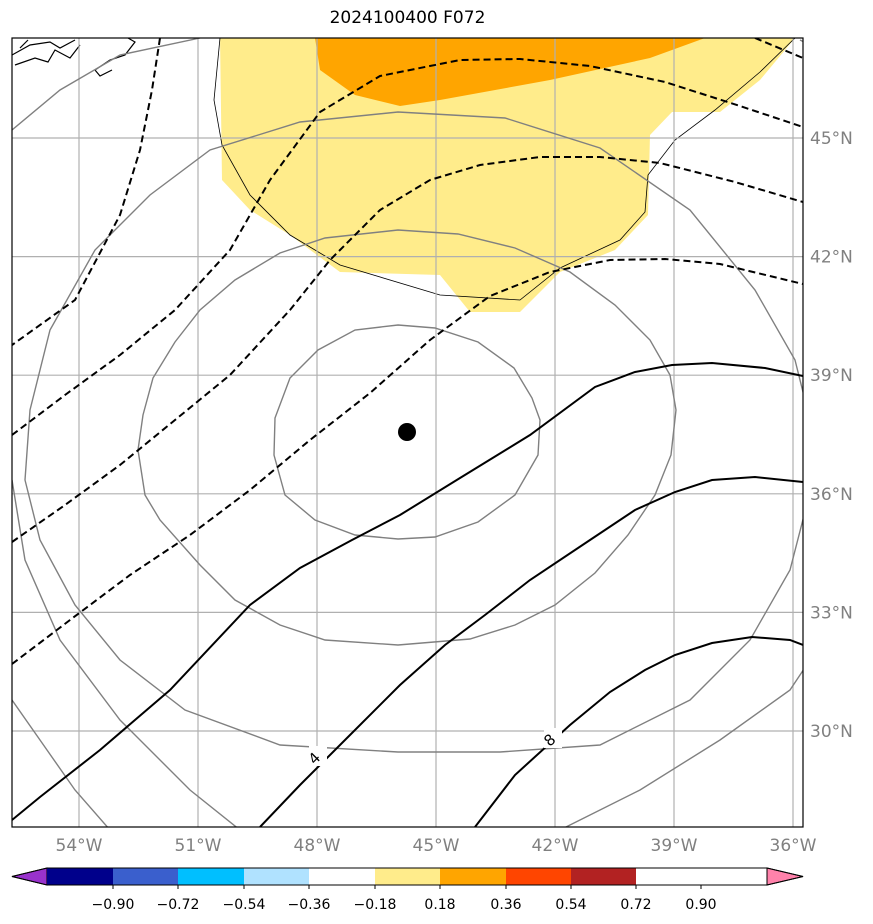 The height and width of the screenshot is (924, 873). I want to click on storm-center-marker, so click(407, 432).